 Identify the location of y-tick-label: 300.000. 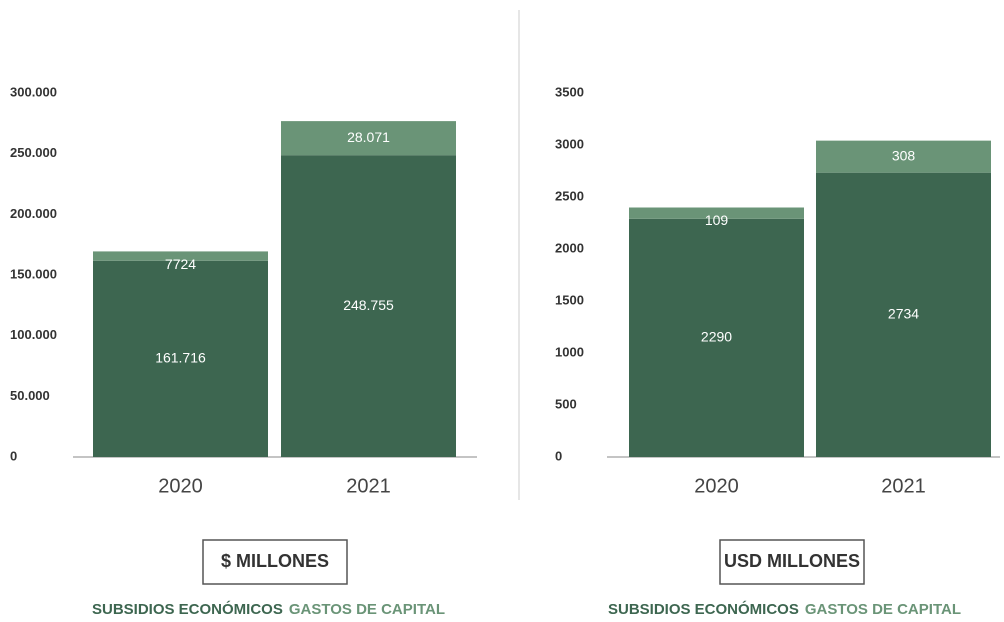
(33, 91).